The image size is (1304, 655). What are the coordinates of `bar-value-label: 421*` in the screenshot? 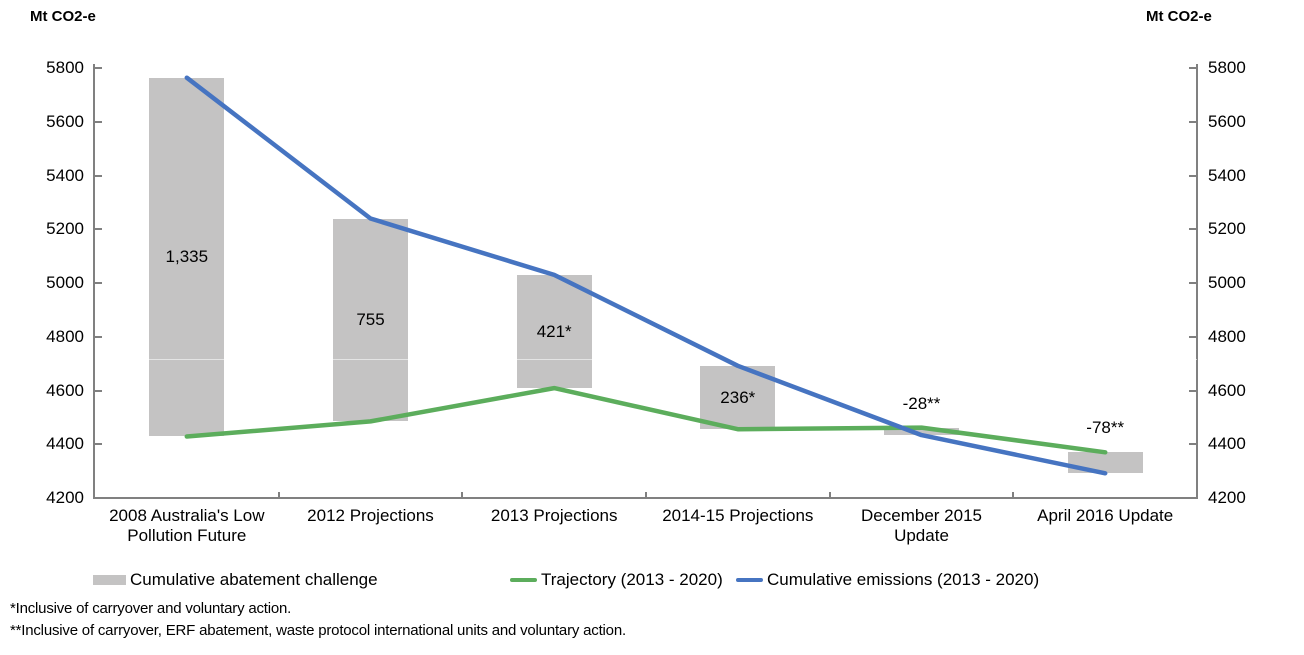 It's located at (554, 331).